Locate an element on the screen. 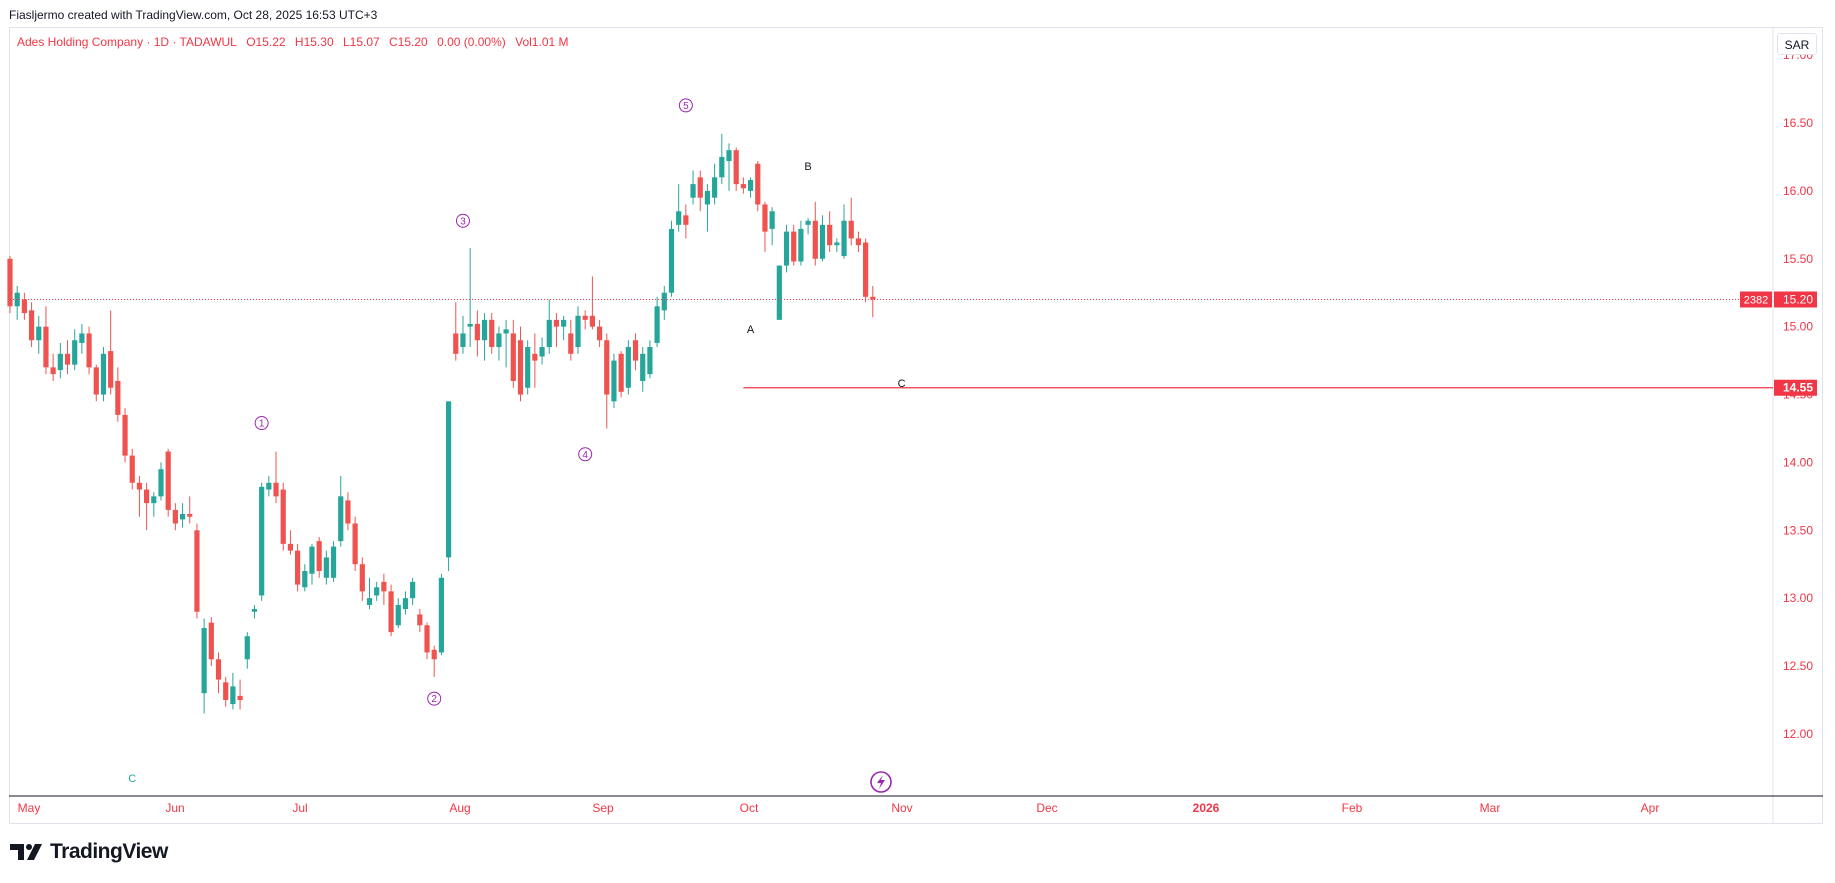 This screenshot has width=1835, height=883. wave-label: B is located at coordinates (807, 167).